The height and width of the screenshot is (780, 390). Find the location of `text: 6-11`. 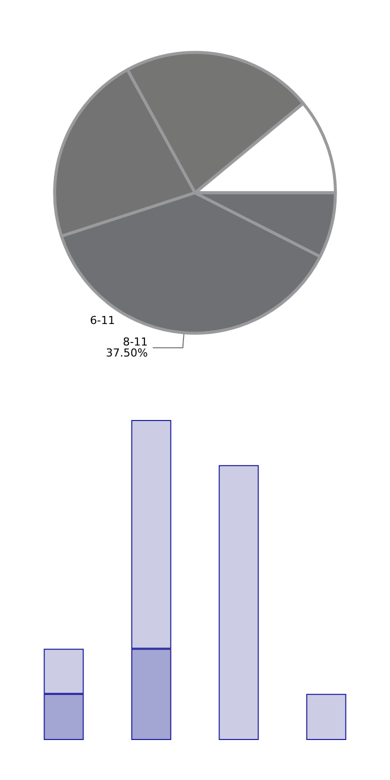

text: 6-11 is located at coordinates (102, 320).